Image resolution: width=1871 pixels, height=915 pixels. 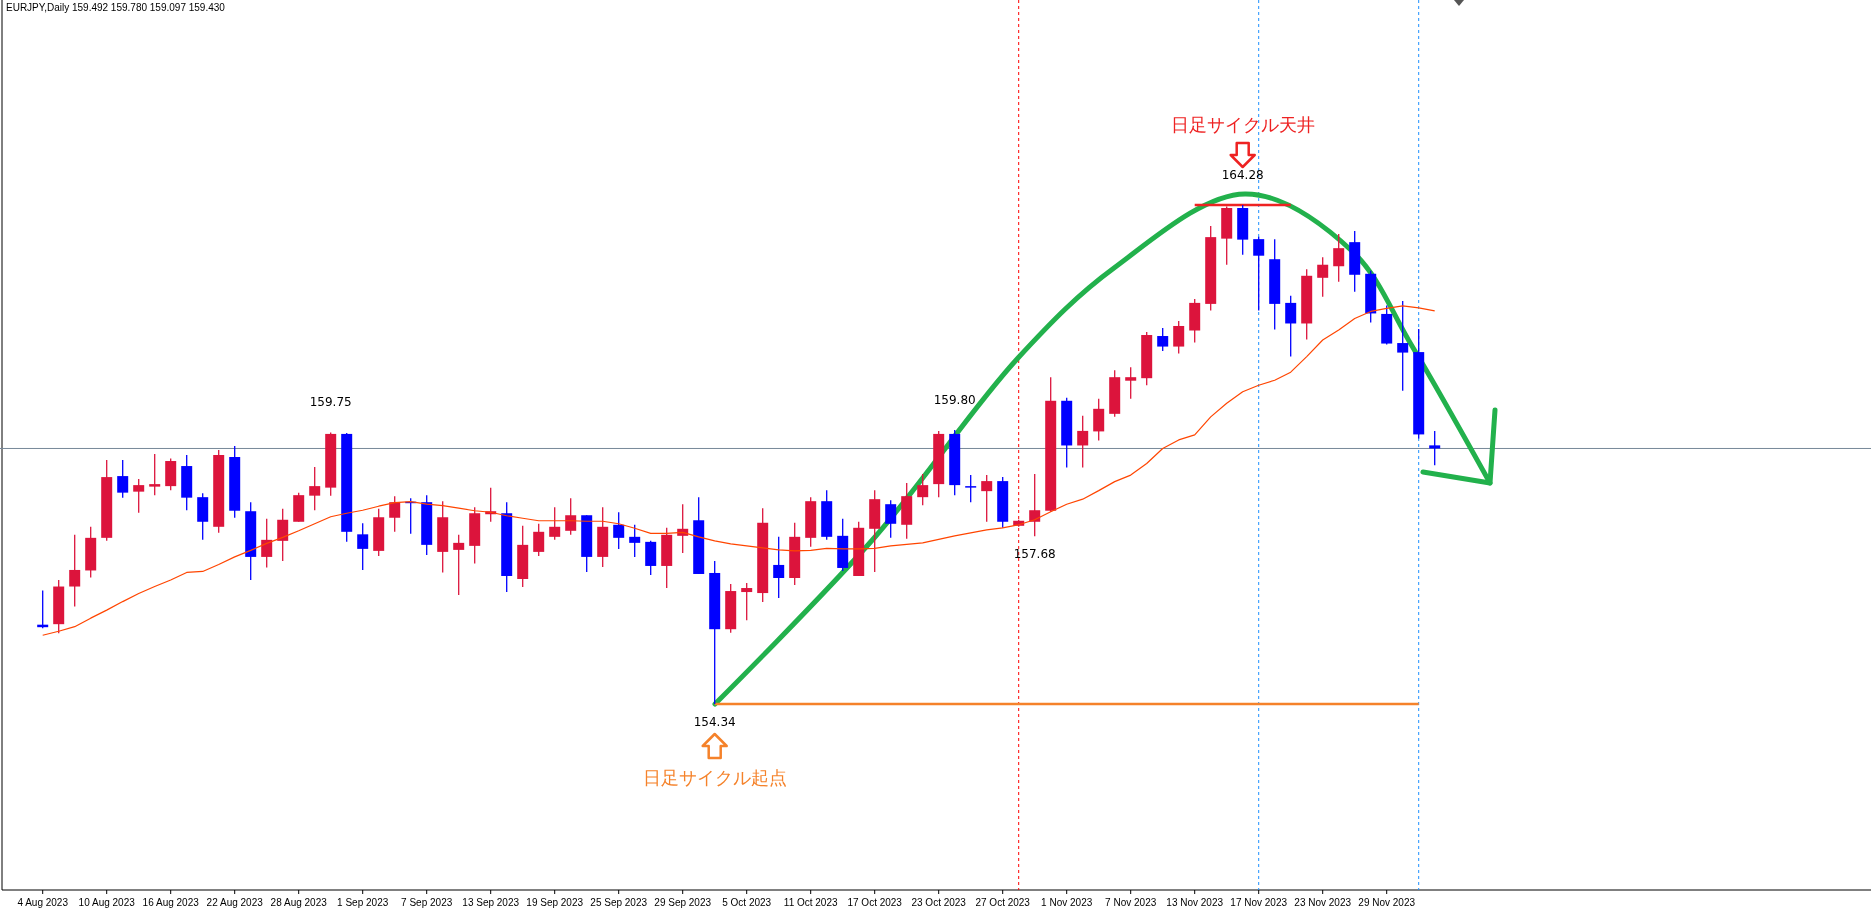 I want to click on annotation: 159.80, so click(x=954, y=399).